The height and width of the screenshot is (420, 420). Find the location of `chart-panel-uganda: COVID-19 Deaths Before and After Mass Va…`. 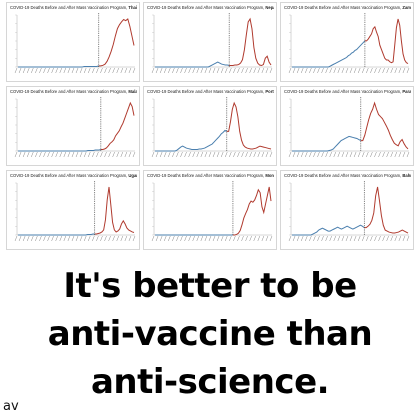

chart-panel-uganda: COVID-19 Deaths Before and After Mass Va… is located at coordinates (73, 210).